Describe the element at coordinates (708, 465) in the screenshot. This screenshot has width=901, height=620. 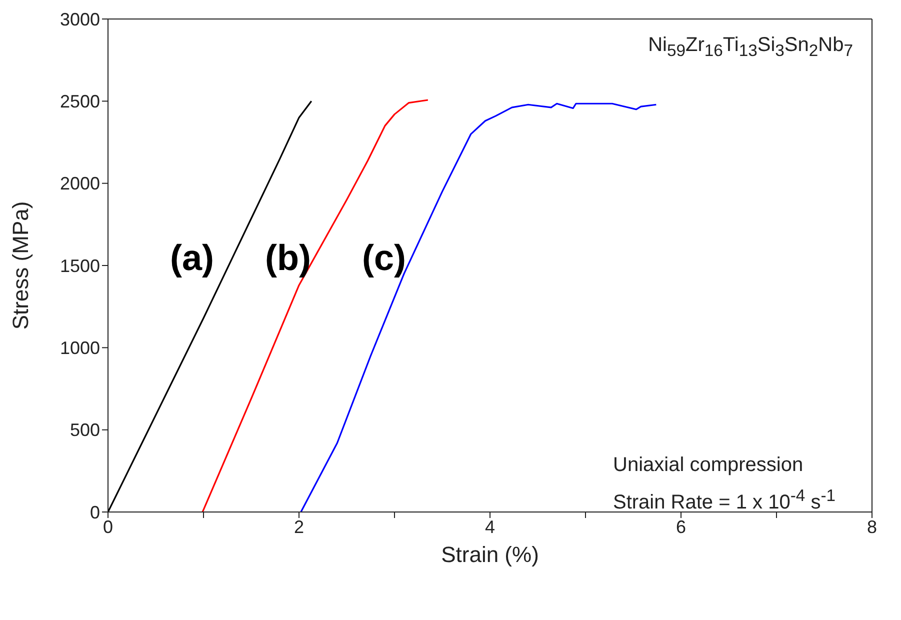
I see `annotation: Uniaxial compression` at that location.